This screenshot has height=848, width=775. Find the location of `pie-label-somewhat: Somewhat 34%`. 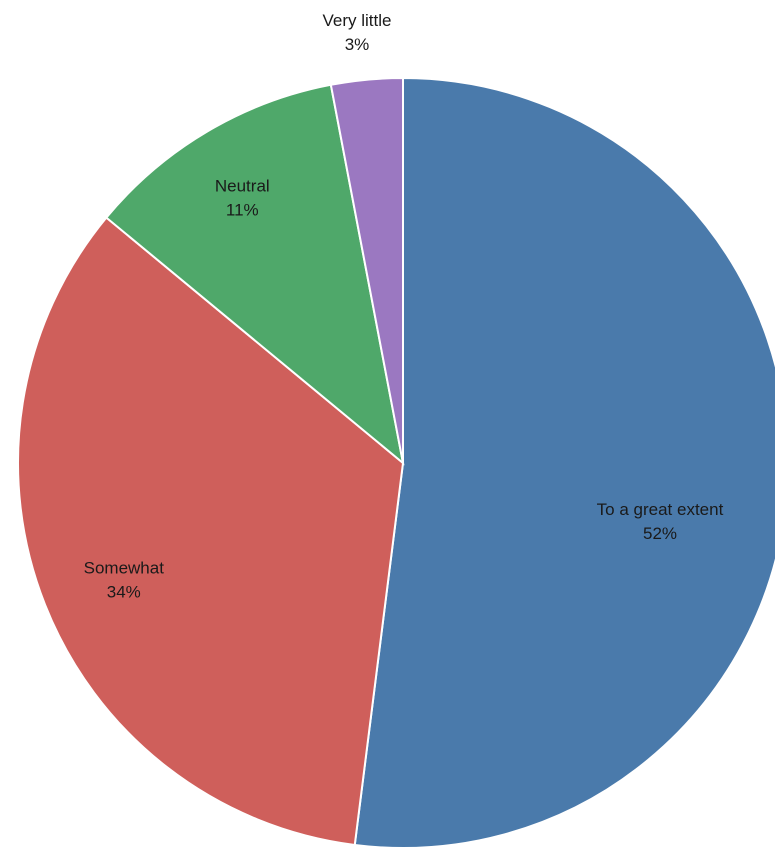

pie-label-somewhat: Somewhat 34% is located at coordinates (124, 580).